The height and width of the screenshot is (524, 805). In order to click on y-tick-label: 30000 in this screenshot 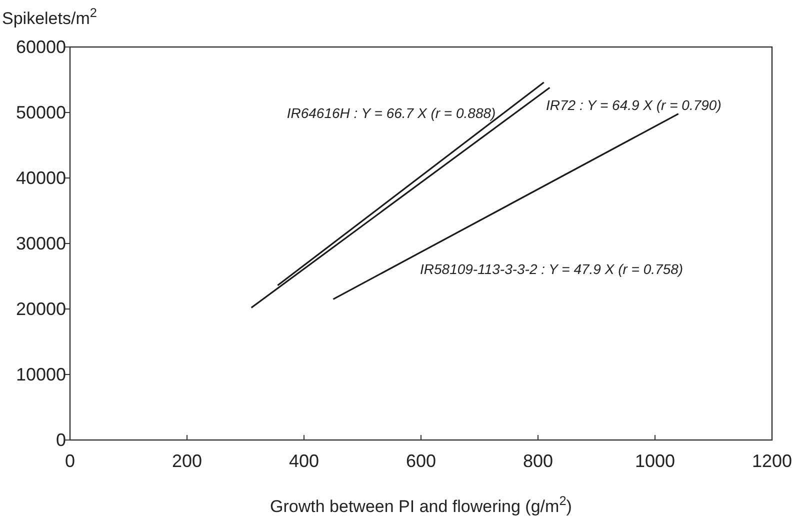, I will do `click(41, 244)`.